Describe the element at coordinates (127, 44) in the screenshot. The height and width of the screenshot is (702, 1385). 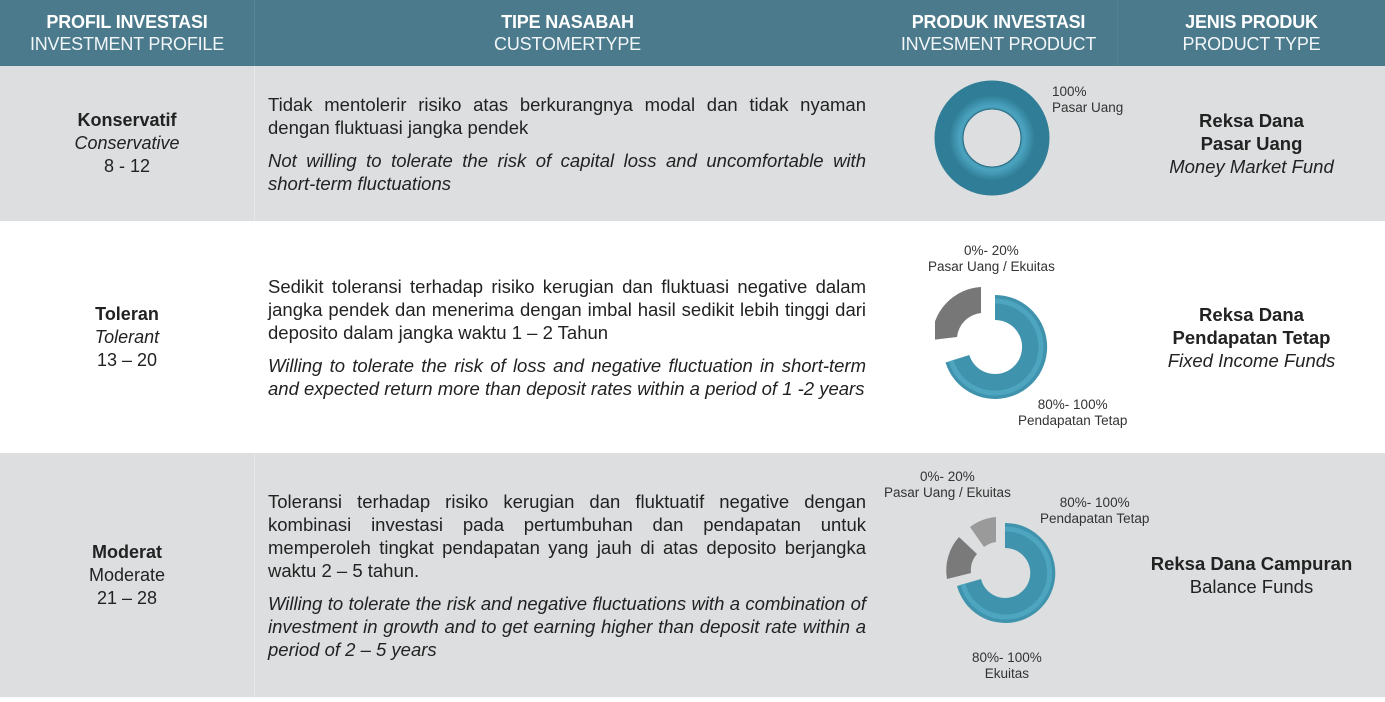
I see `header-sub: INVESTMENT PROFILE` at that location.